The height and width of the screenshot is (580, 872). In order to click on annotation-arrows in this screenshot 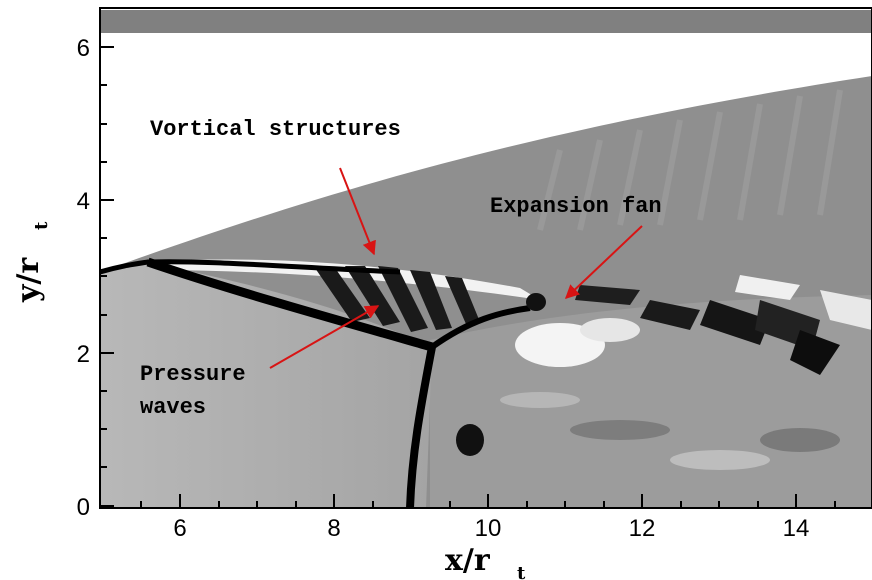, I will do `click(456, 268)`.